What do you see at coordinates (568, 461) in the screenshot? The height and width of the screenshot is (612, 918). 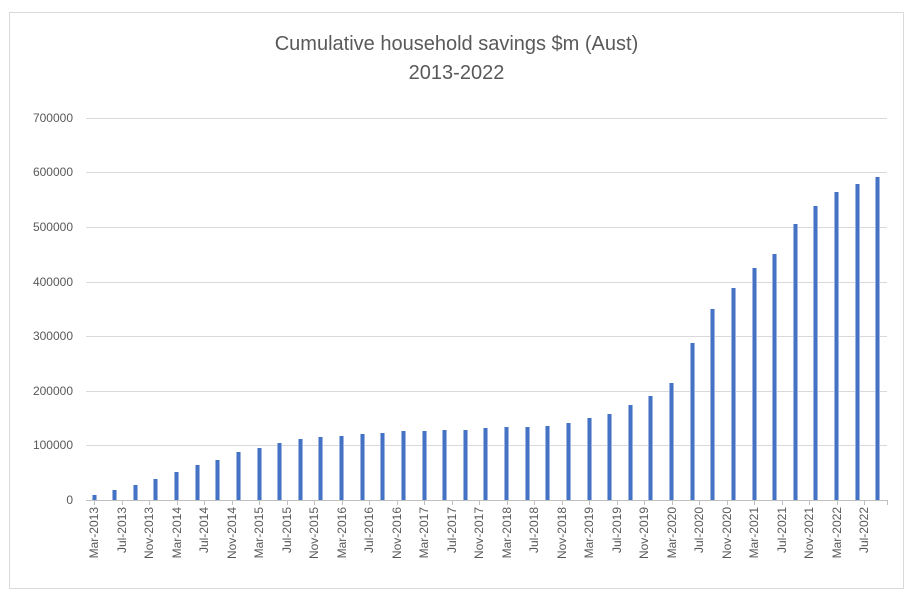 I see `bar-Dec-2018` at bounding box center [568, 461].